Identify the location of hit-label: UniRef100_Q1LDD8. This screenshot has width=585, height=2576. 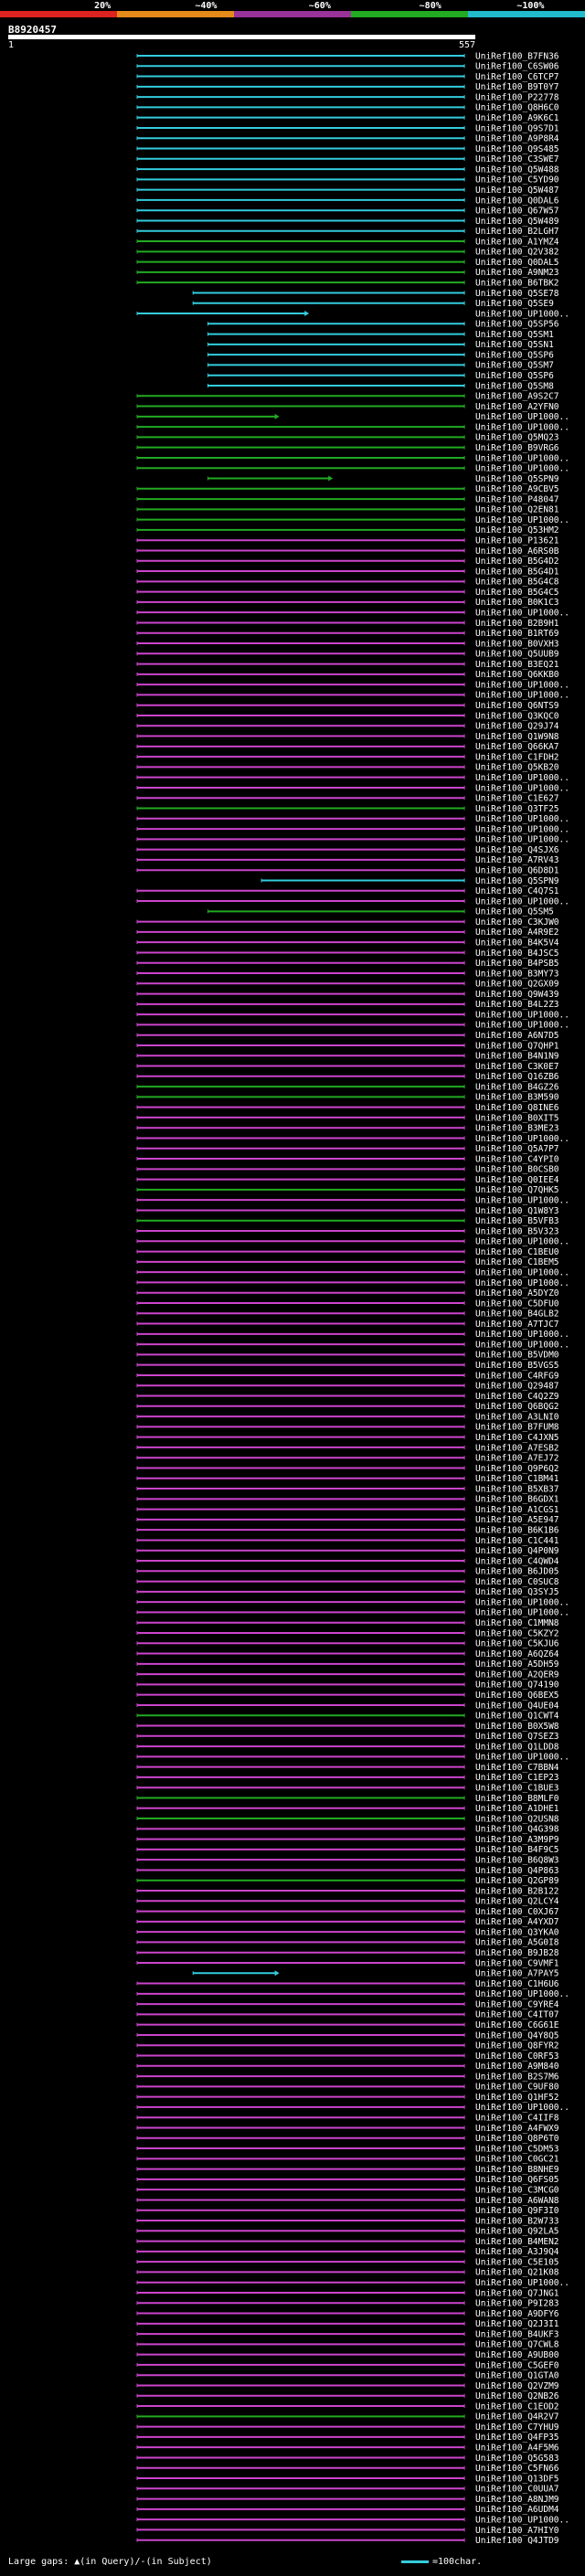
(517, 1747).